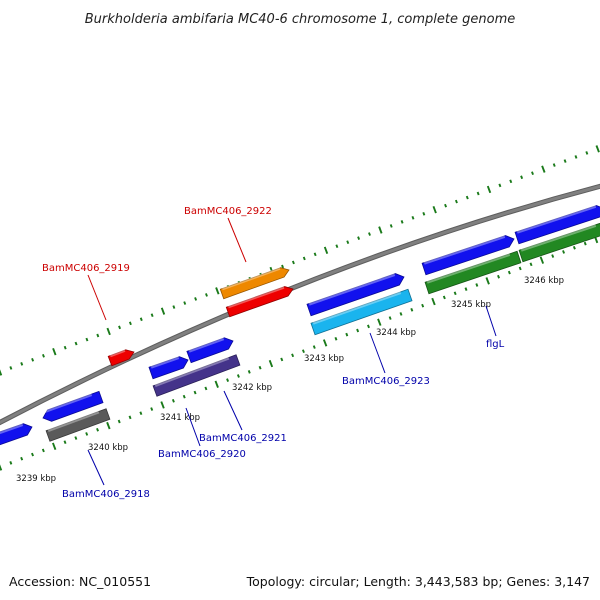 Image resolution: width=600 pixels, height=600 pixels. I want to click on scale-tick-label: 3241 kbp, so click(180, 418).